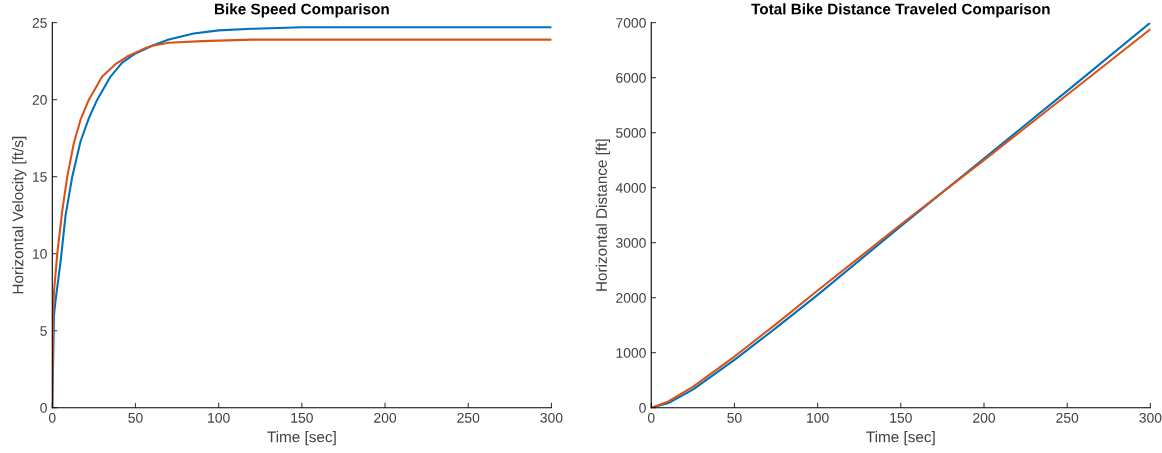 The image size is (1162, 453). What do you see at coordinates (900, 10) in the screenshot?
I see `chart-title: Total Bike Distance Traveled Comparison` at bounding box center [900, 10].